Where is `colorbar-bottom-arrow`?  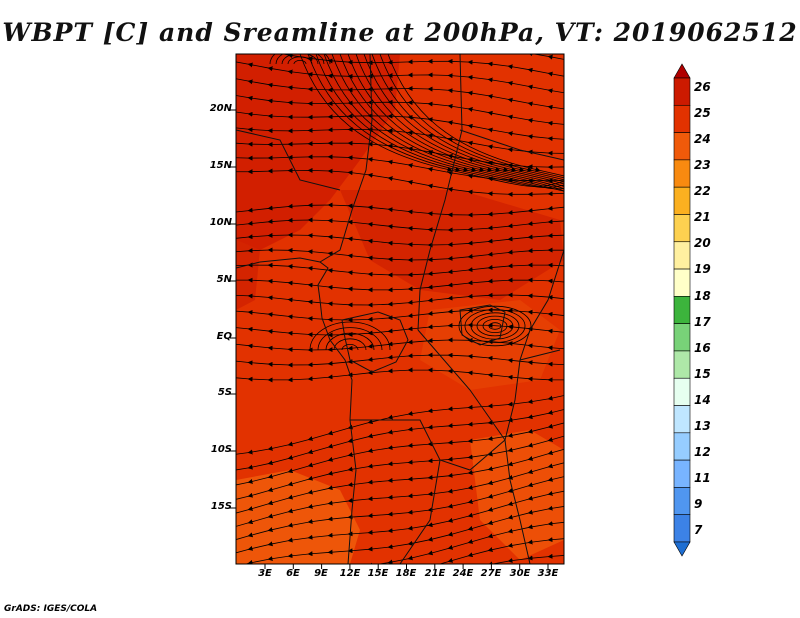
colorbar-bottom-arrow is located at coordinates (682, 549).